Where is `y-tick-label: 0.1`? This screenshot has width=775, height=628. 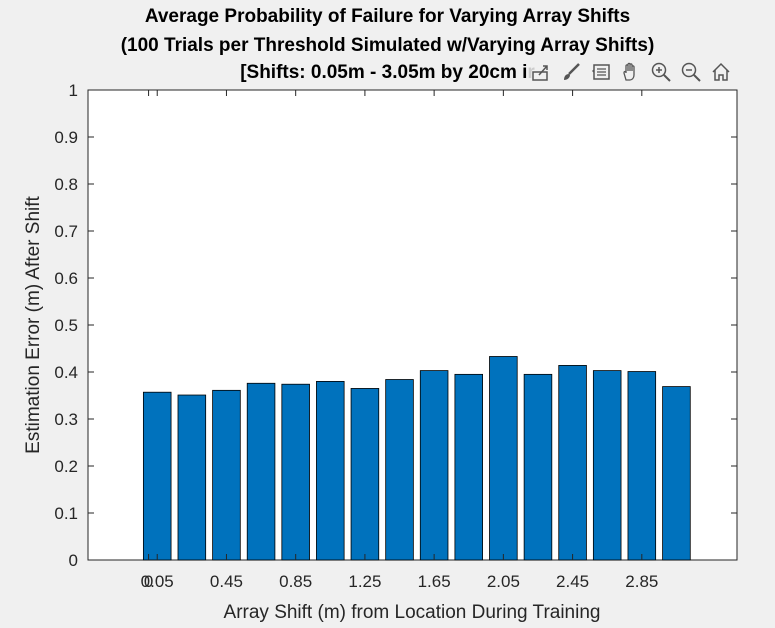
y-tick-label: 0.1 is located at coordinates (66, 513).